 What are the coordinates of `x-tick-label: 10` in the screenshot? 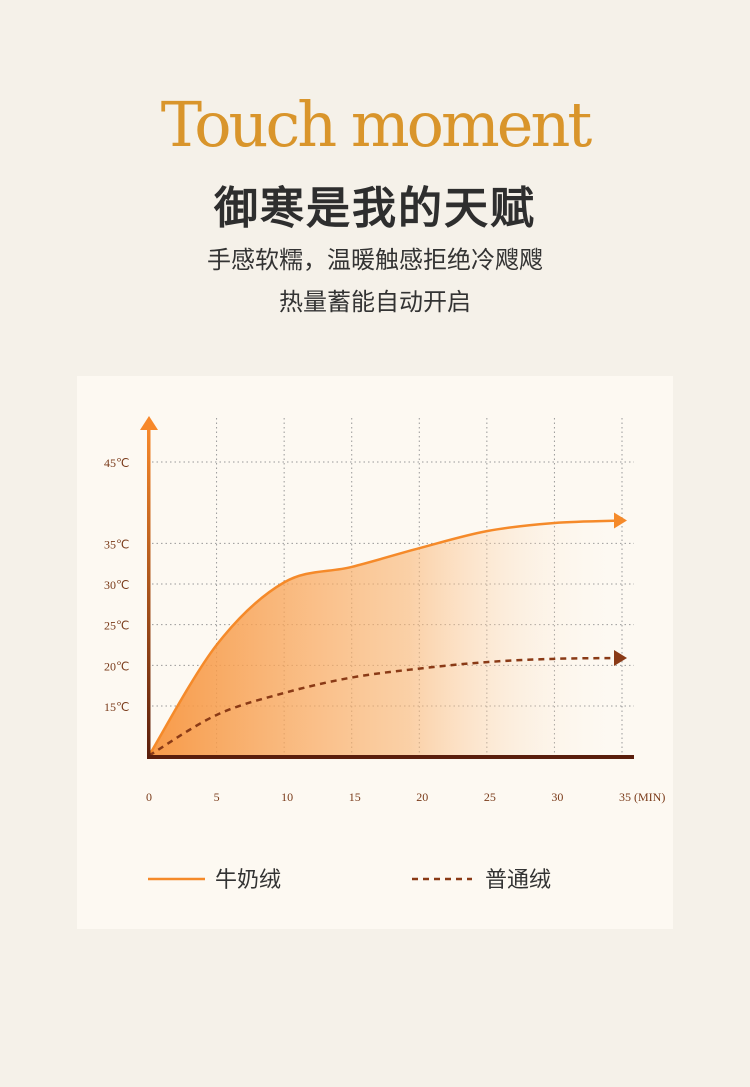 It's located at (287, 797).